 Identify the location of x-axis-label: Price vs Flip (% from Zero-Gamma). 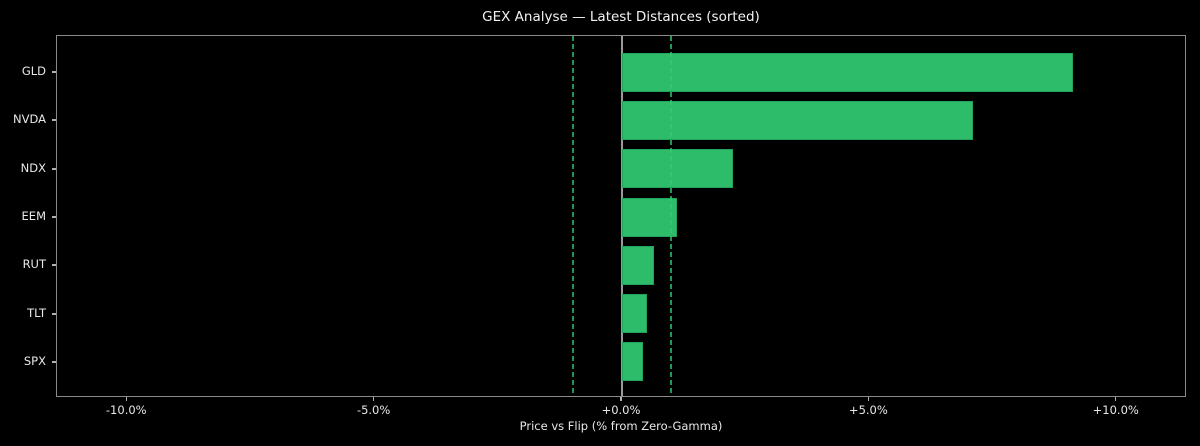
(621, 426).